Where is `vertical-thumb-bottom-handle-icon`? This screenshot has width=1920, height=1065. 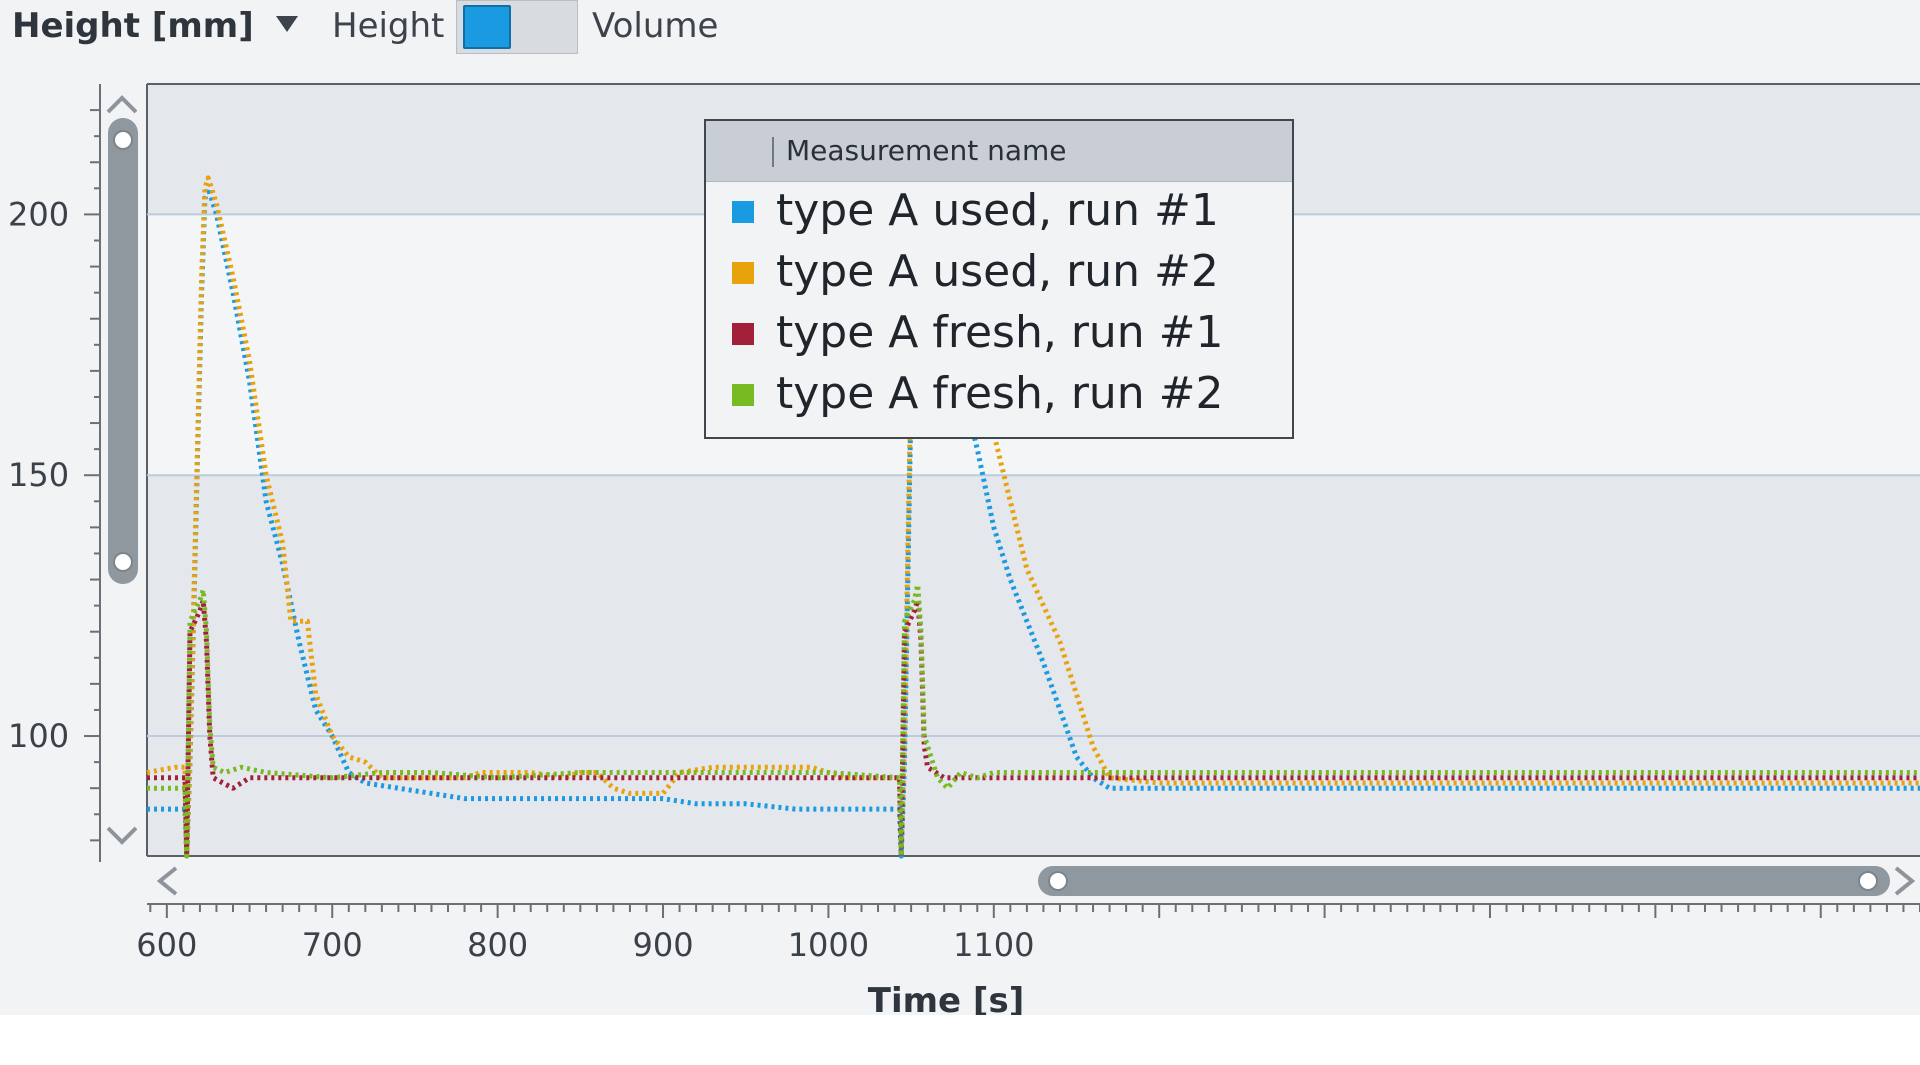 vertical-thumb-bottom-handle-icon is located at coordinates (123, 562).